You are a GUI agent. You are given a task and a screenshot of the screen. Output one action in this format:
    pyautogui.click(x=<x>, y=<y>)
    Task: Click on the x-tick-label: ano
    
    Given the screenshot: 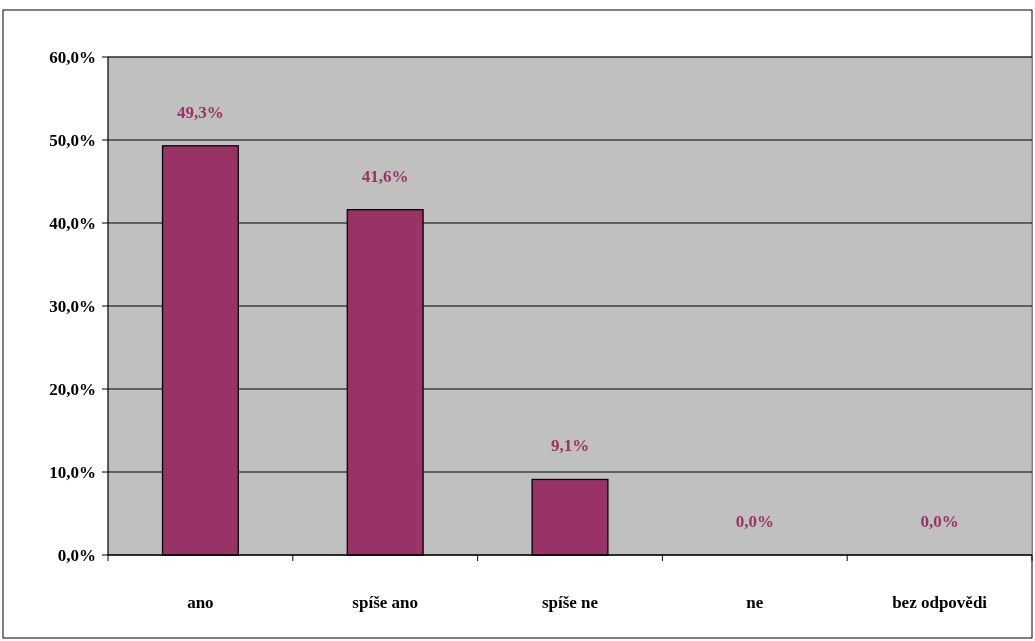 What is the action you would take?
    pyautogui.click(x=200, y=602)
    